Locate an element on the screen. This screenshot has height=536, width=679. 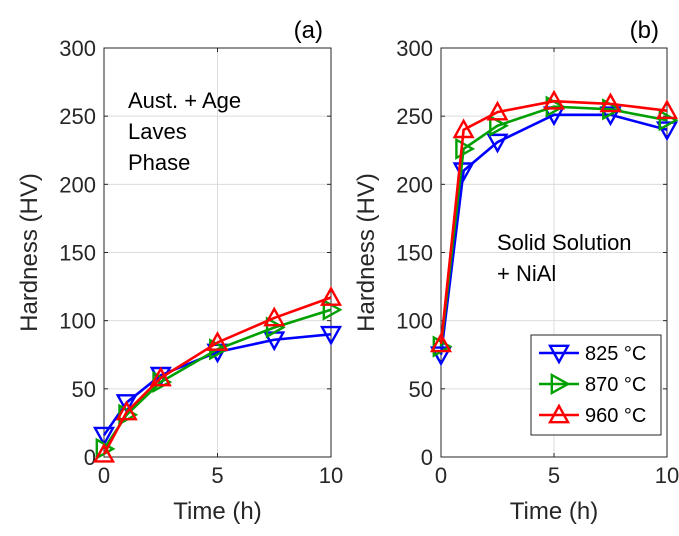
annotation-line: Solid Solution is located at coordinates (564, 242).